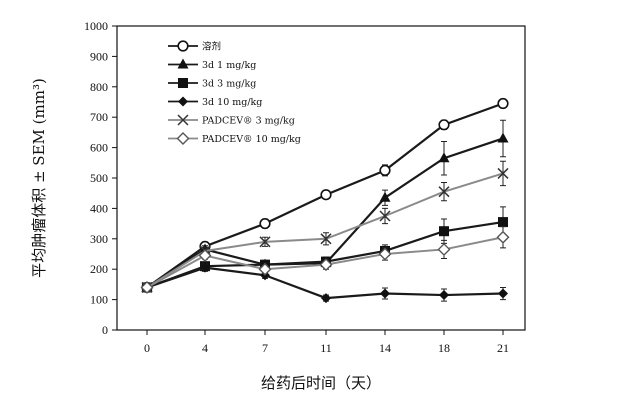 Image resolution: width=622 pixels, height=408 pixels. I want to click on legend-label: PADCEV® 10 mg/kg, so click(251, 139).